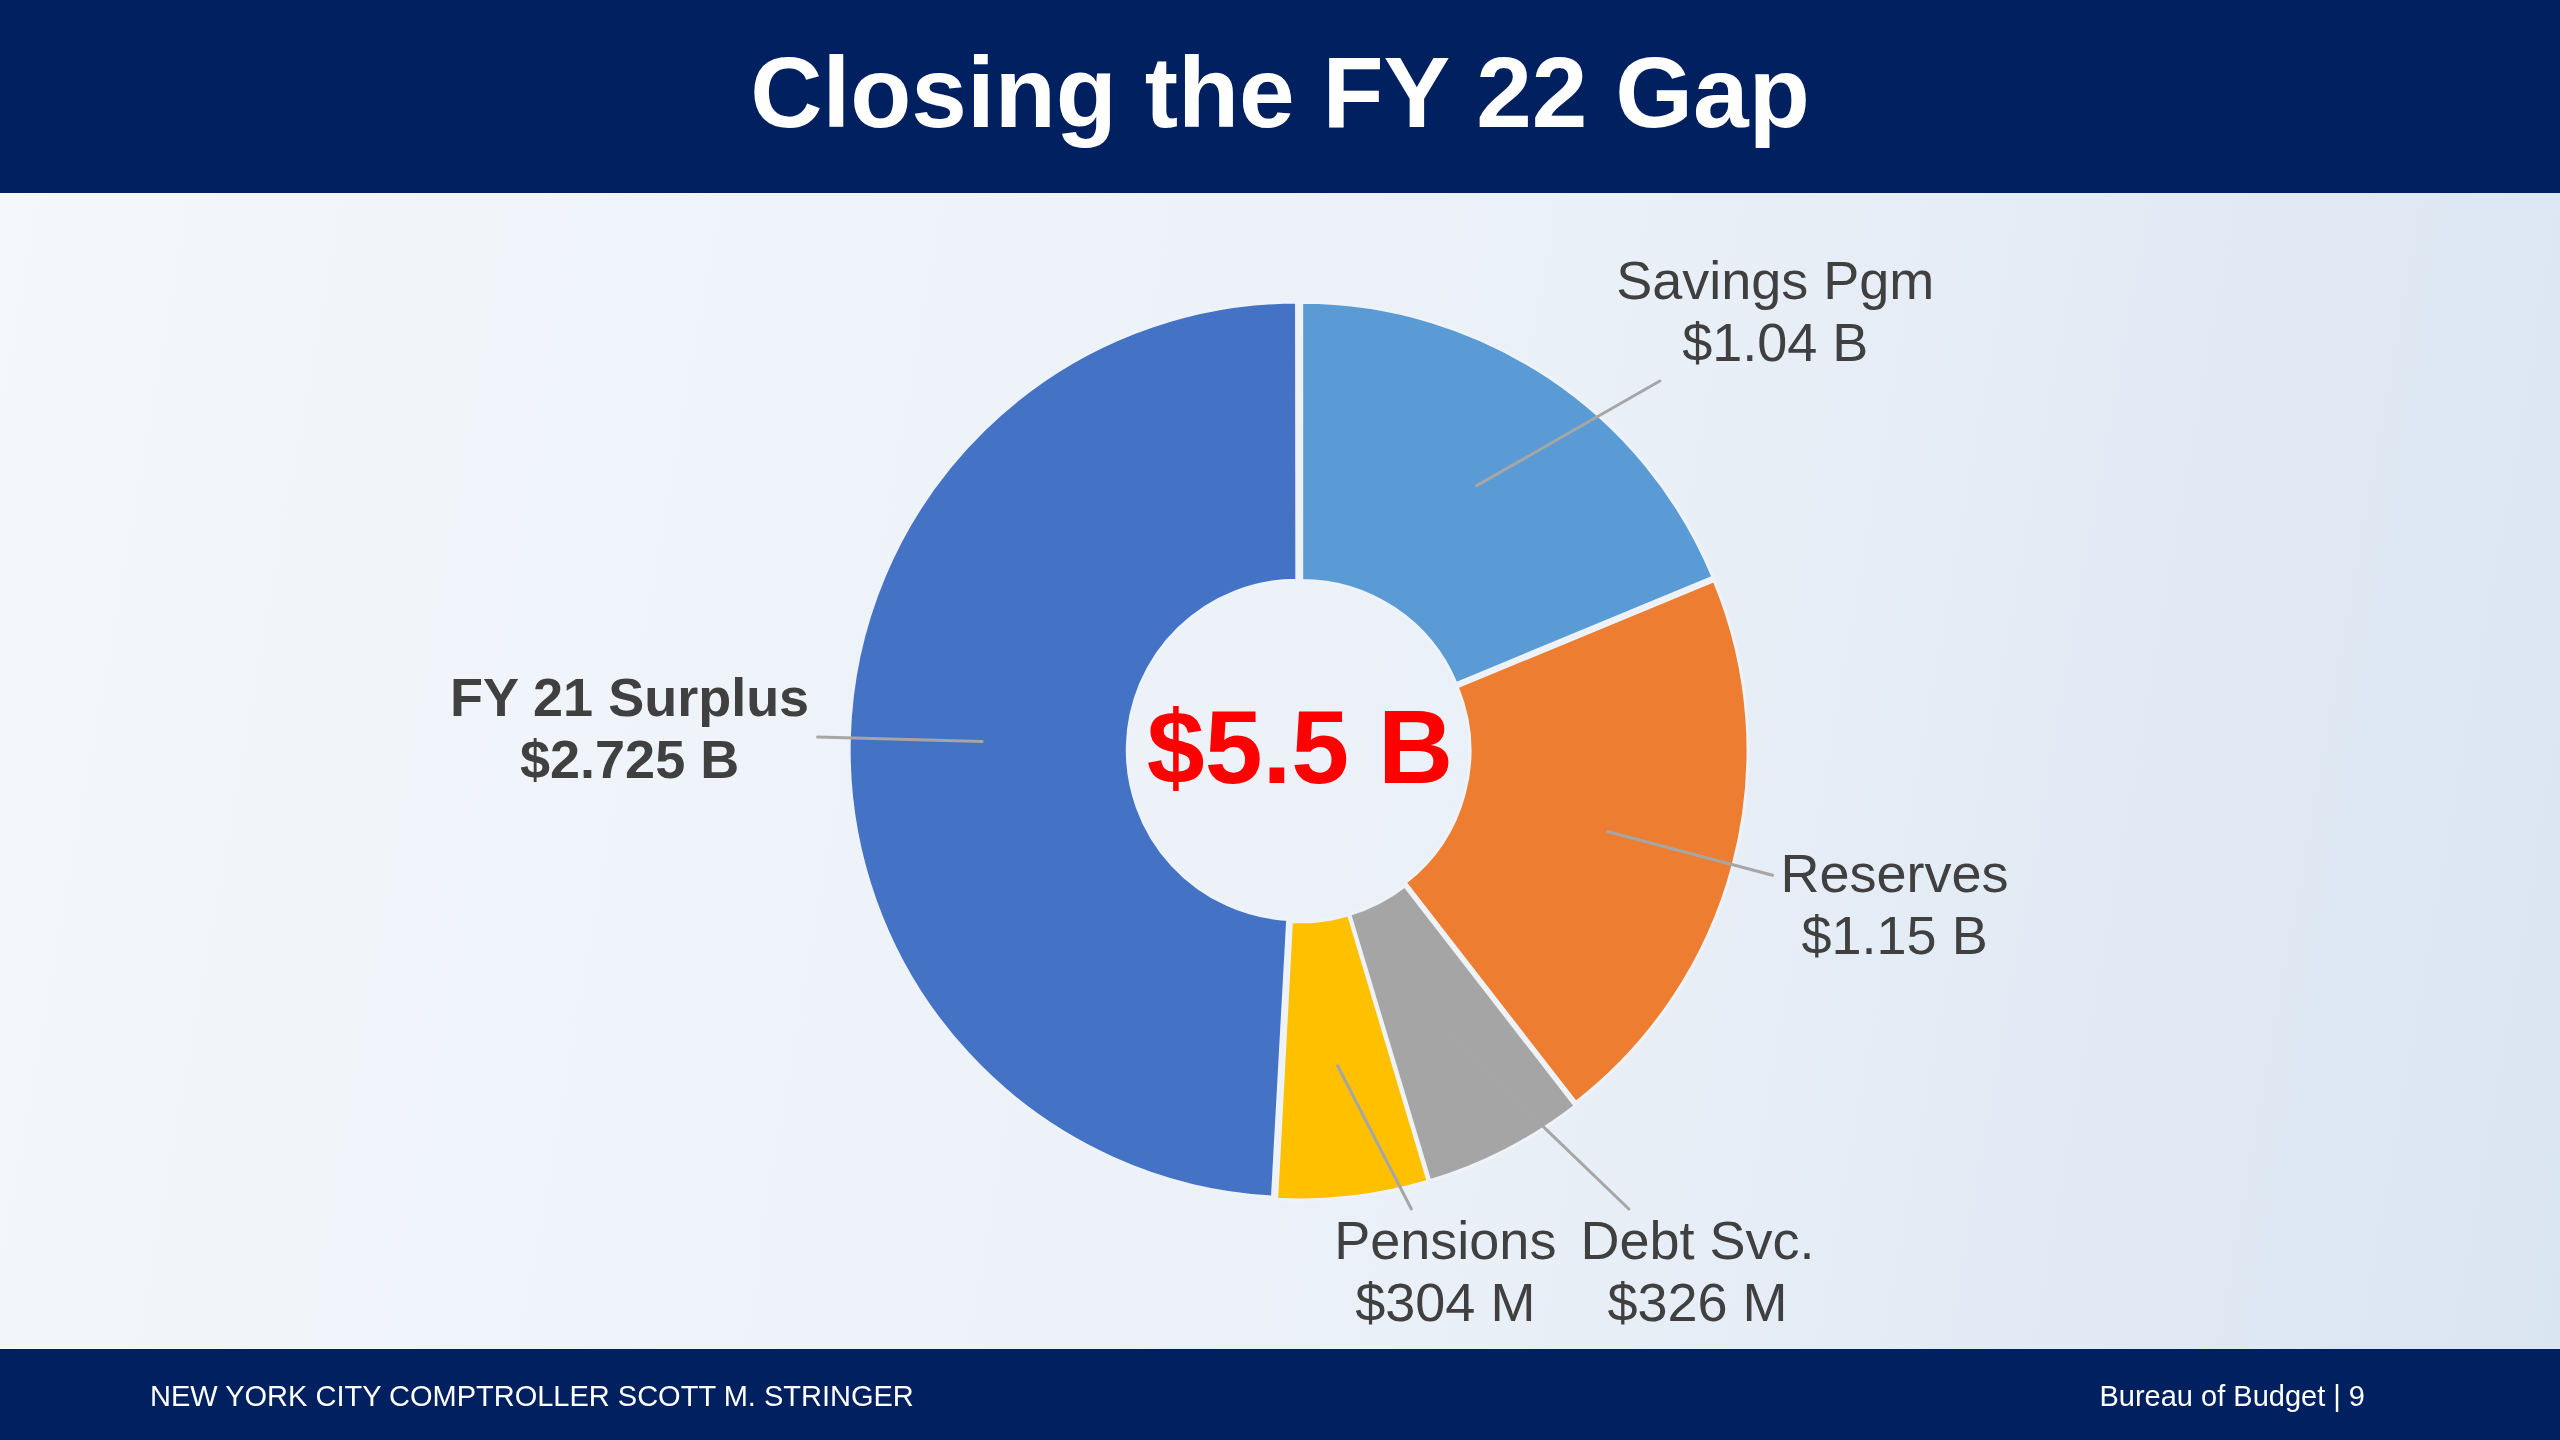  I want to click on data-label: $326 M, so click(1697, 1301).